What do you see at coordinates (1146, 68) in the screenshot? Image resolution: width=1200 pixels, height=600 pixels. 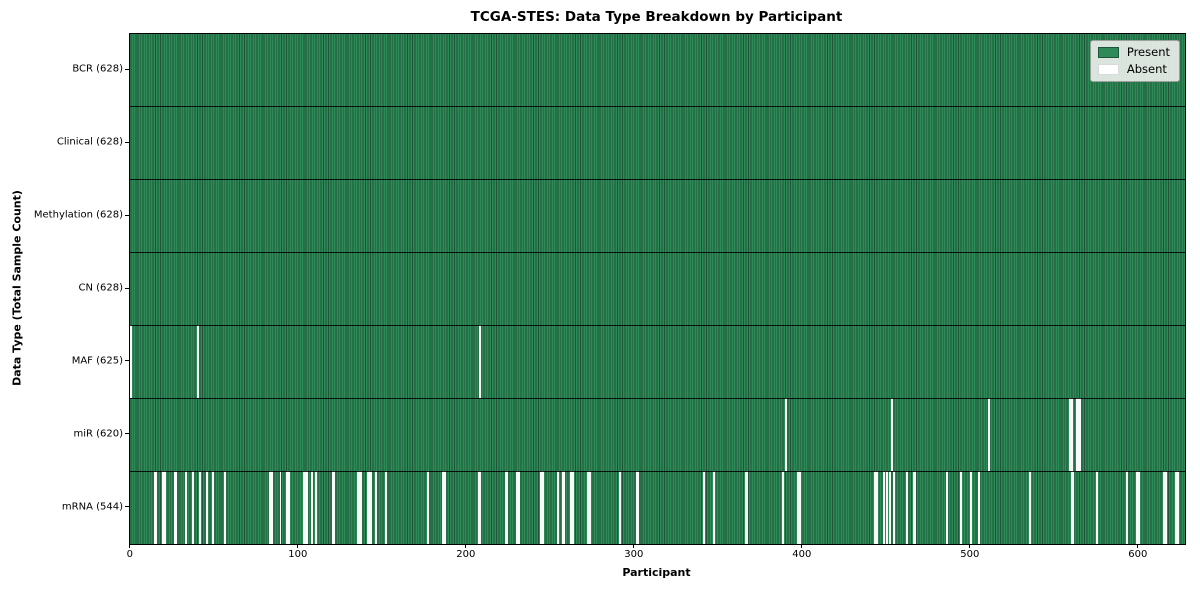 I see `legend-label-absent: Absent` at bounding box center [1146, 68].